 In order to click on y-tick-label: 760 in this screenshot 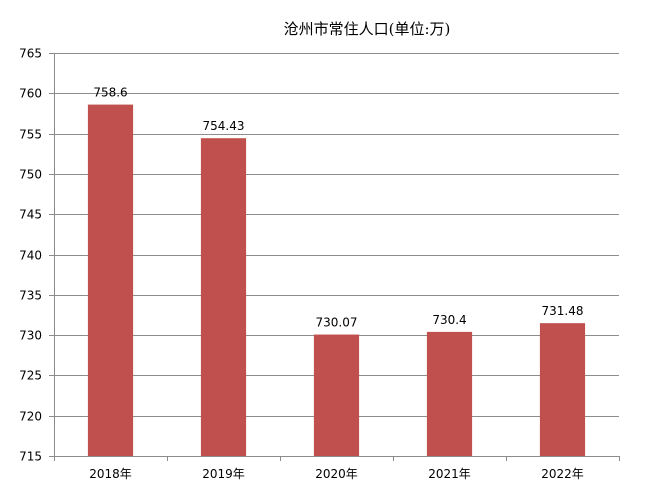, I will do `click(30, 94)`.